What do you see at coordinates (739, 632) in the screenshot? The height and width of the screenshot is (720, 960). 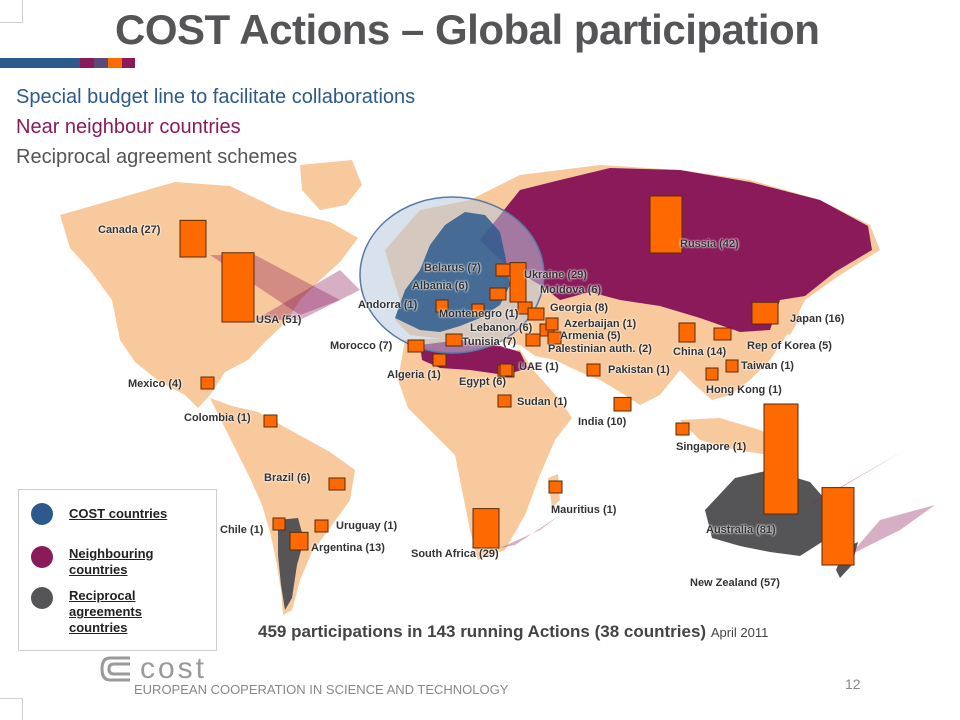 I see `summary-date: April 2011` at bounding box center [739, 632].